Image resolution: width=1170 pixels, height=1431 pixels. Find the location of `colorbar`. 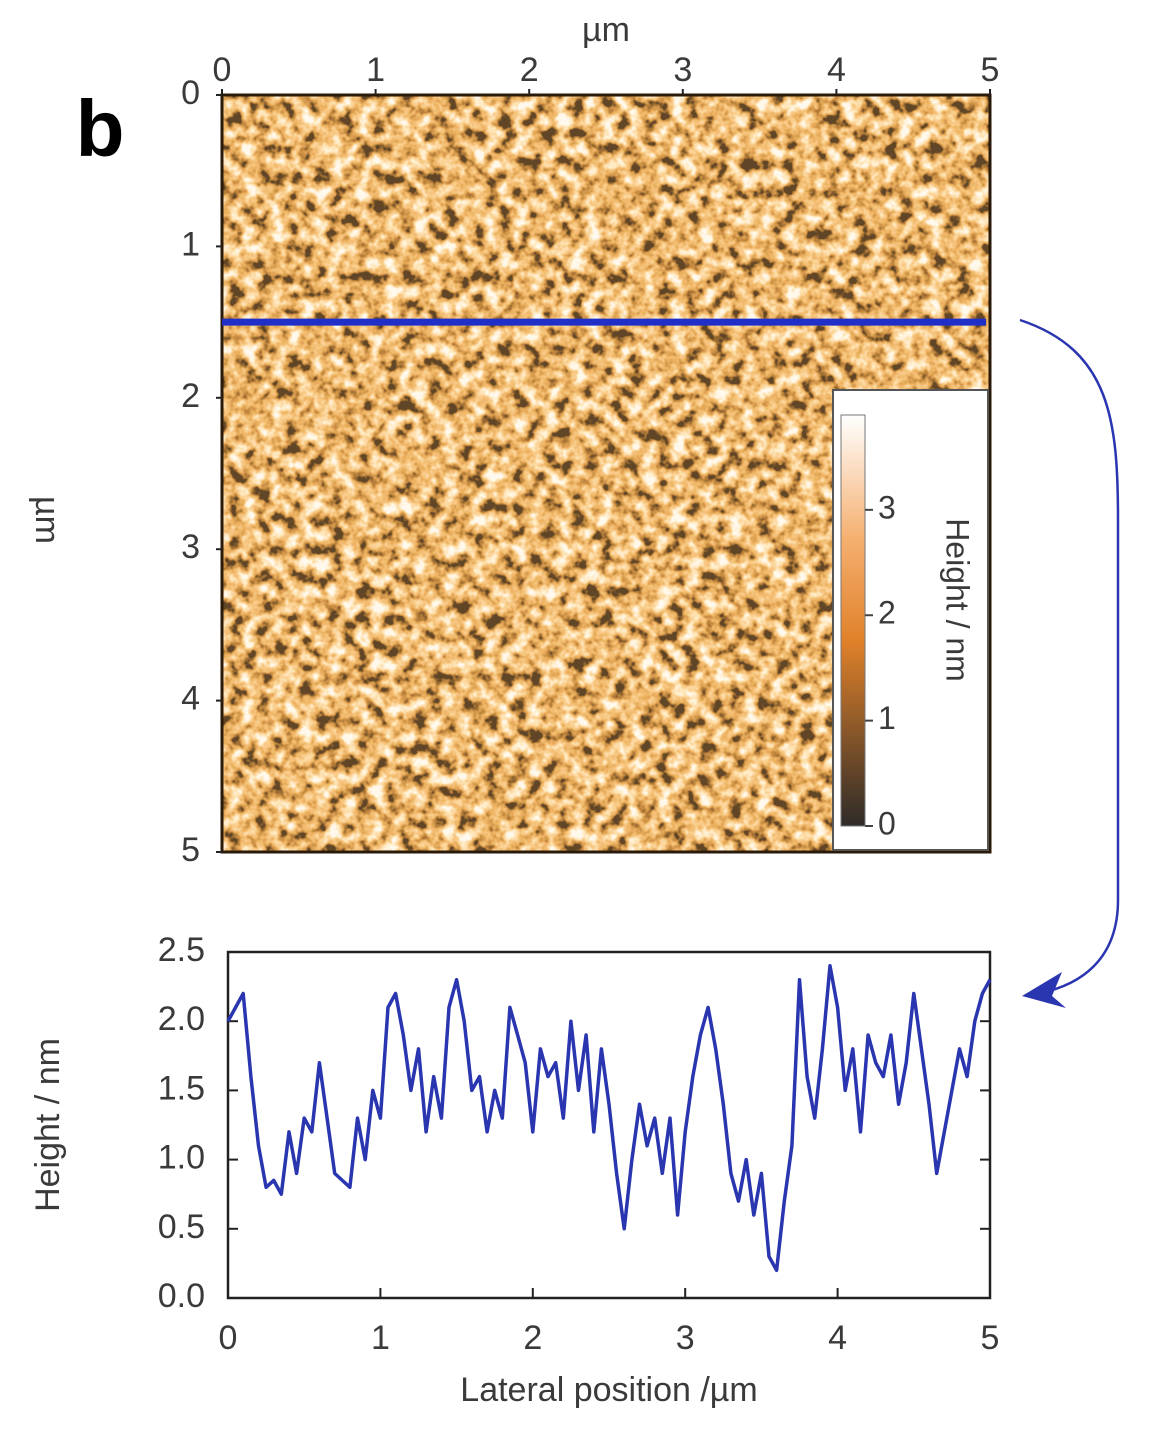

colorbar is located at coordinates (853, 620).